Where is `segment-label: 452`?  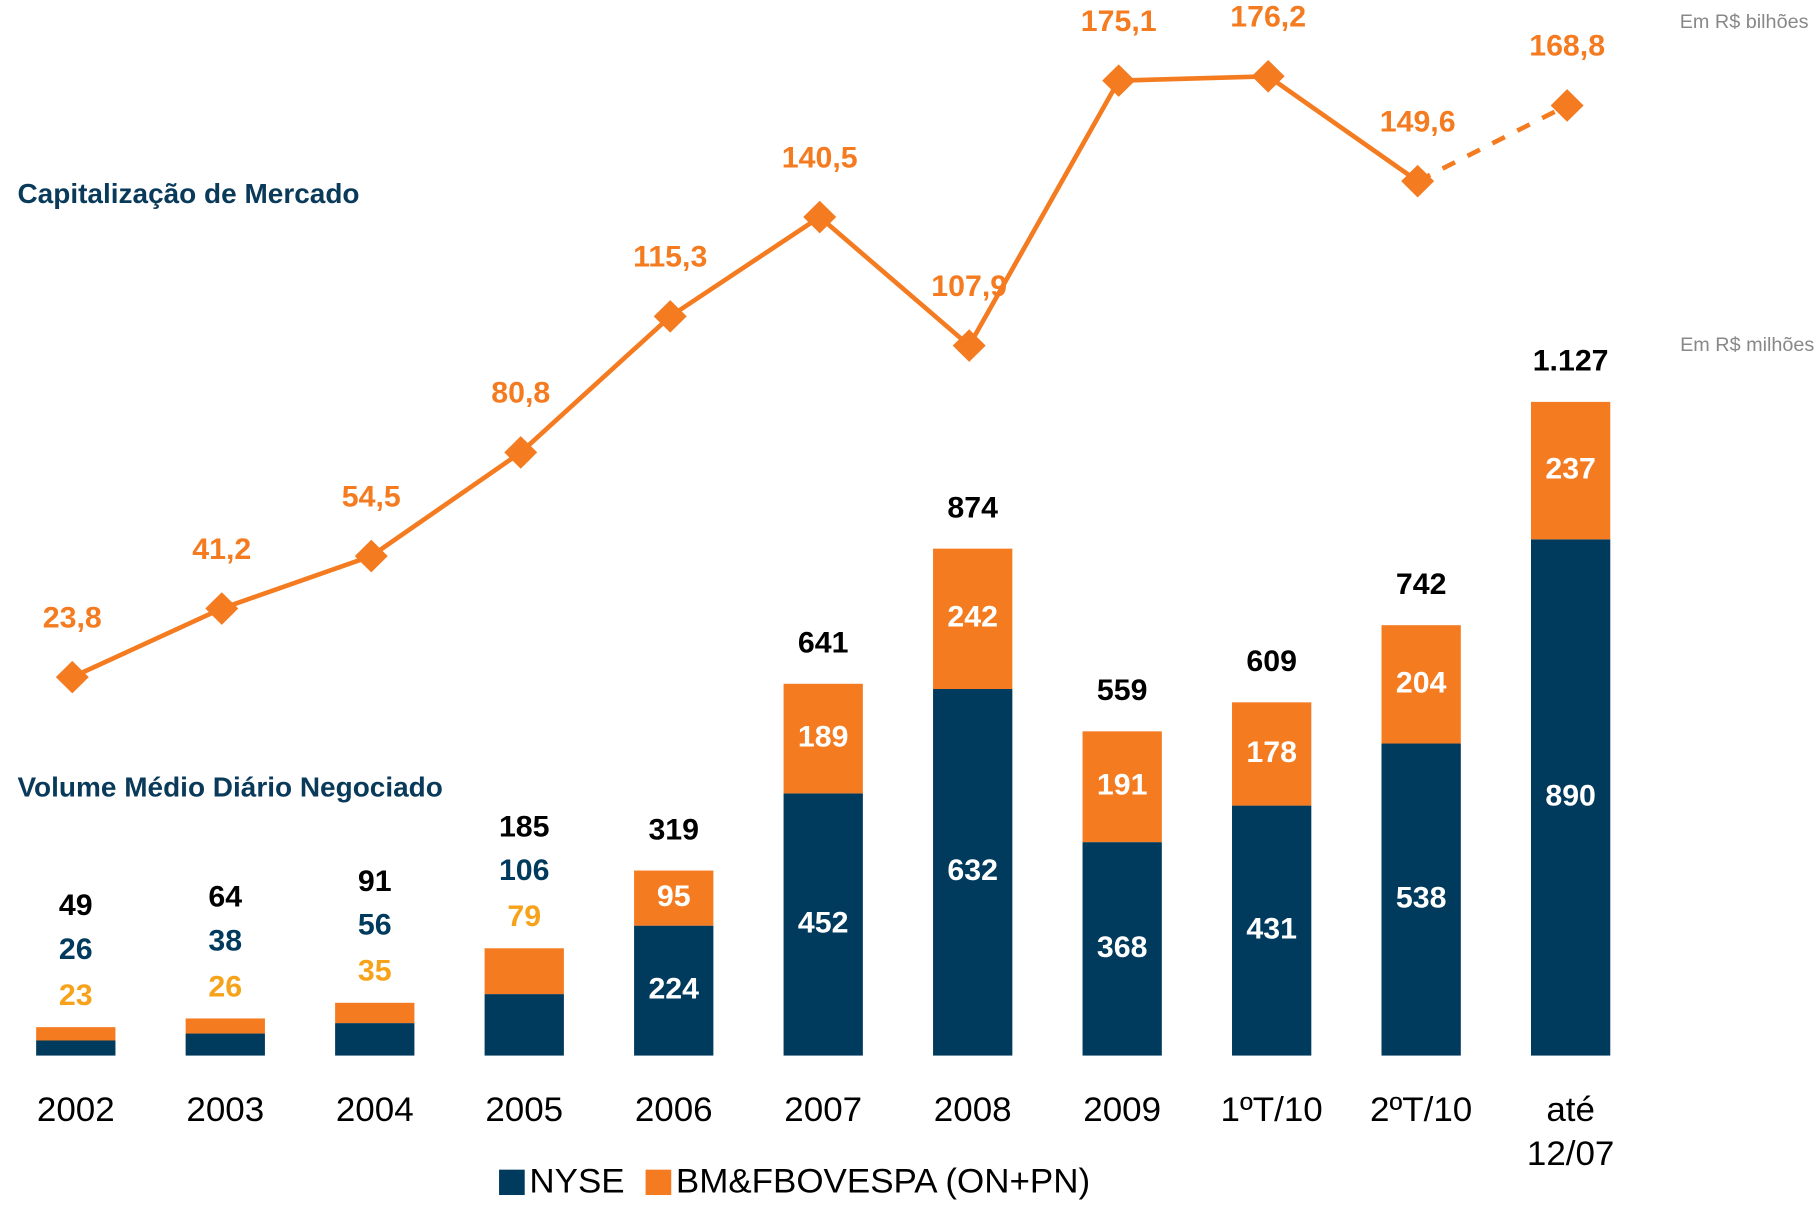 segment-label: 452 is located at coordinates (823, 923).